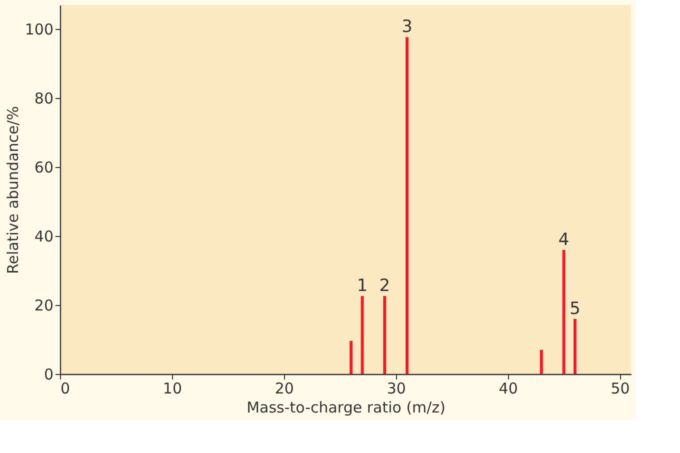 Image resolution: width=680 pixels, height=453 pixels. What do you see at coordinates (396, 389) in the screenshot?
I see `x-tick-label: 30` at bounding box center [396, 389].